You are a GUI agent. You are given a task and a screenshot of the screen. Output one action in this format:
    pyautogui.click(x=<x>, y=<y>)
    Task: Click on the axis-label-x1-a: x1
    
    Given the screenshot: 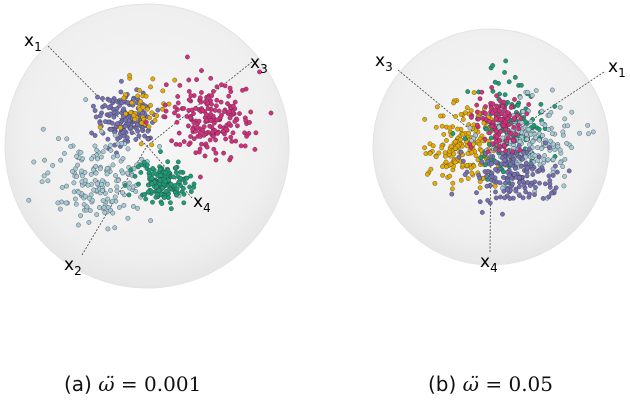 What is the action you would take?
    pyautogui.click(x=33, y=42)
    